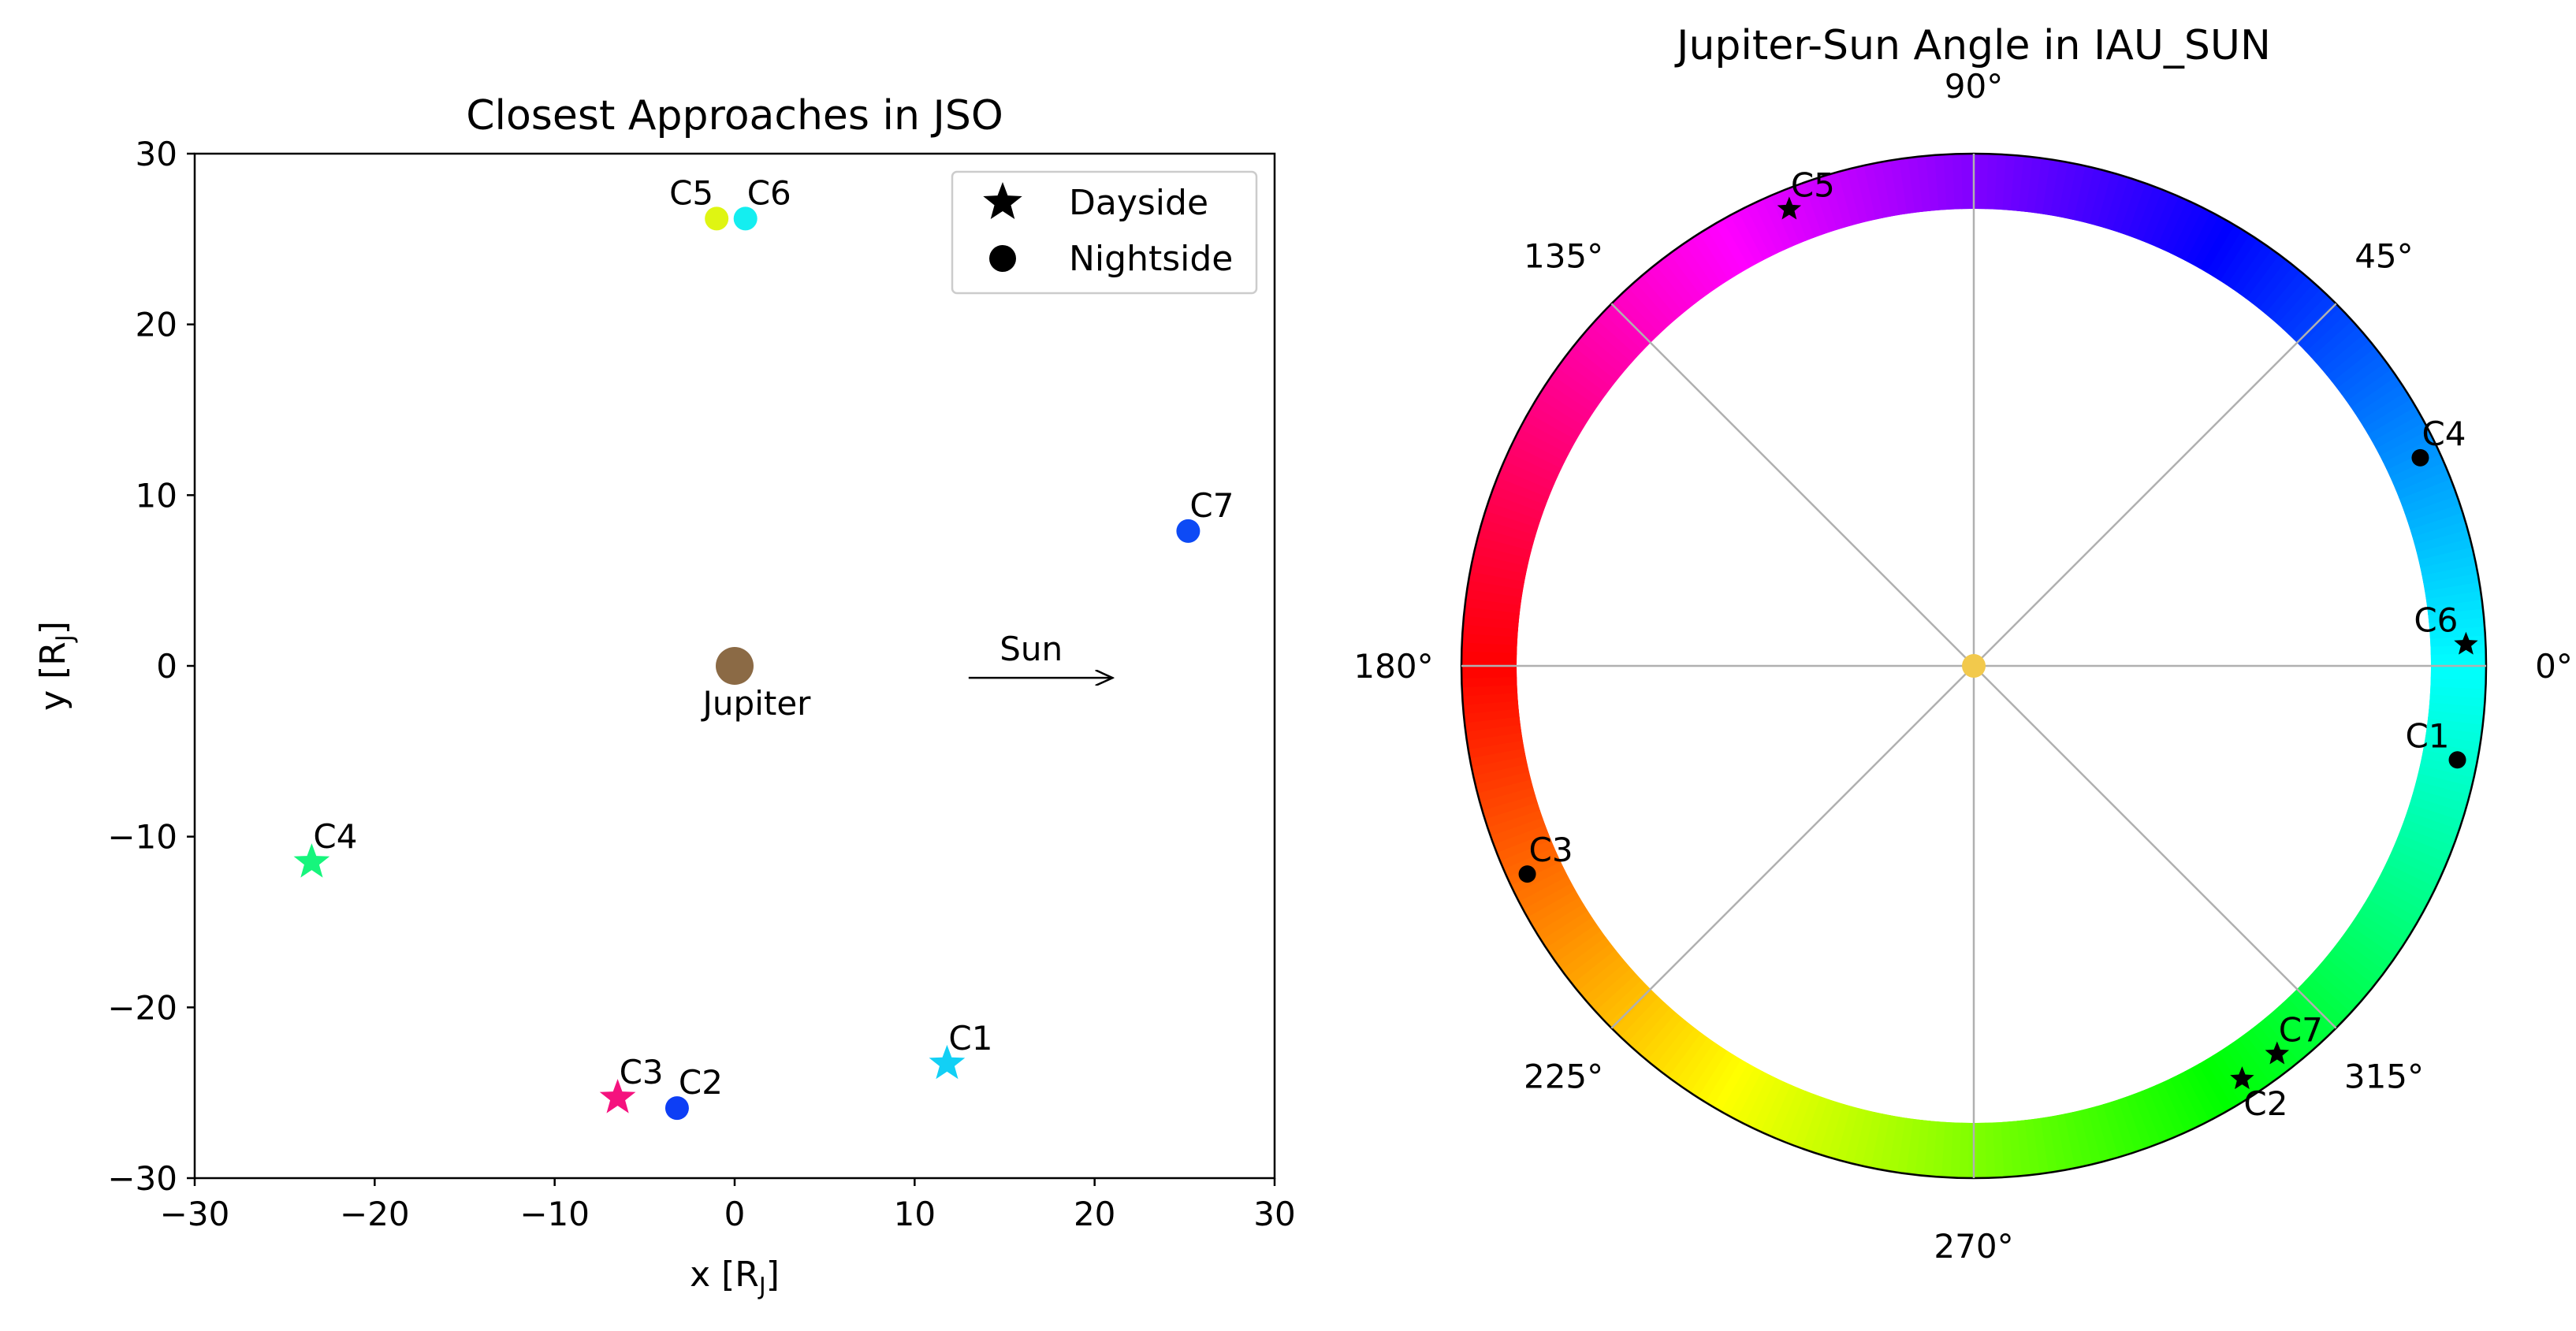  I want to click on x-tick-label: 10, so click(915, 1214).